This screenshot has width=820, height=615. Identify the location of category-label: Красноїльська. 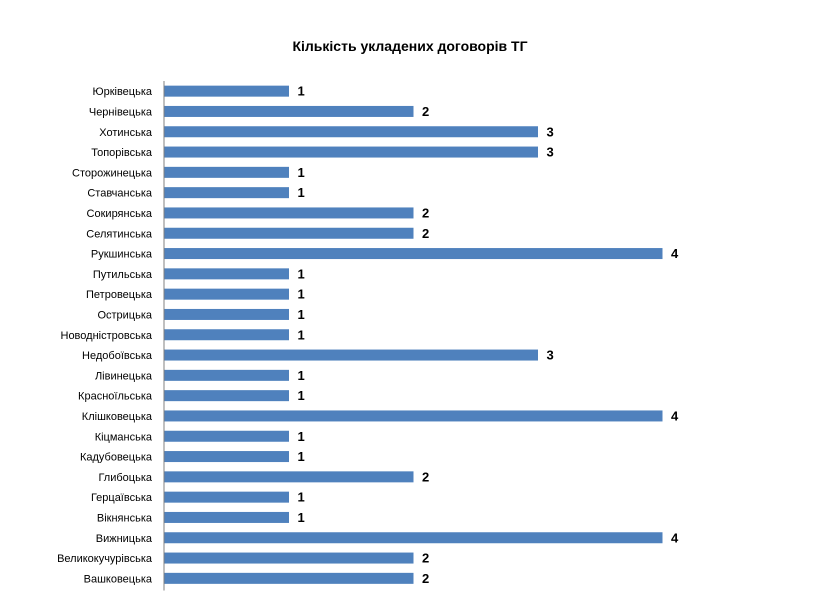
(115, 397).